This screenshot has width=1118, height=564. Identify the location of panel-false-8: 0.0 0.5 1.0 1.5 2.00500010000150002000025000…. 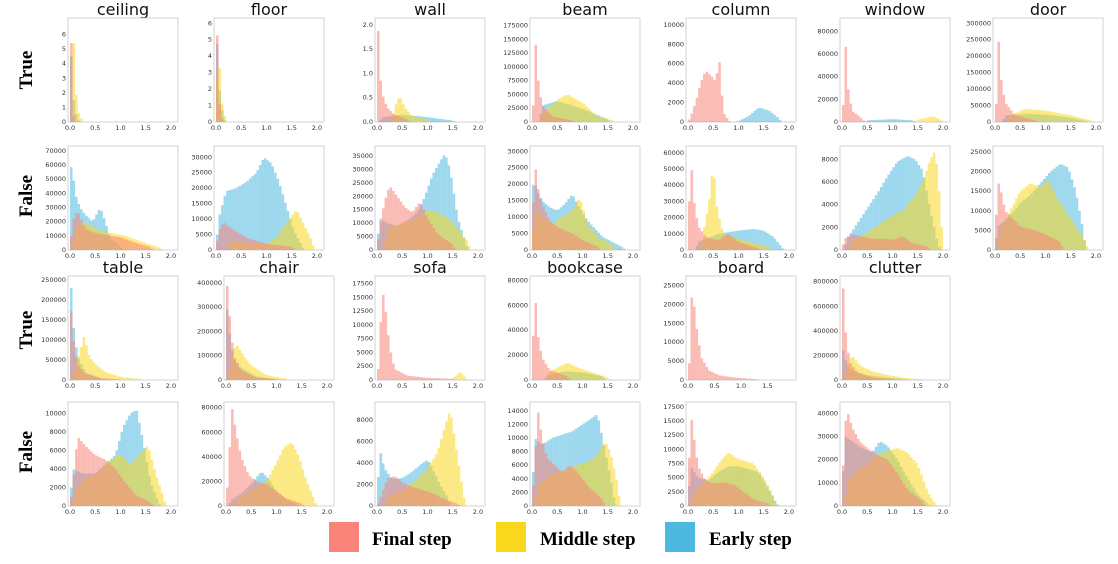
(258, 202).